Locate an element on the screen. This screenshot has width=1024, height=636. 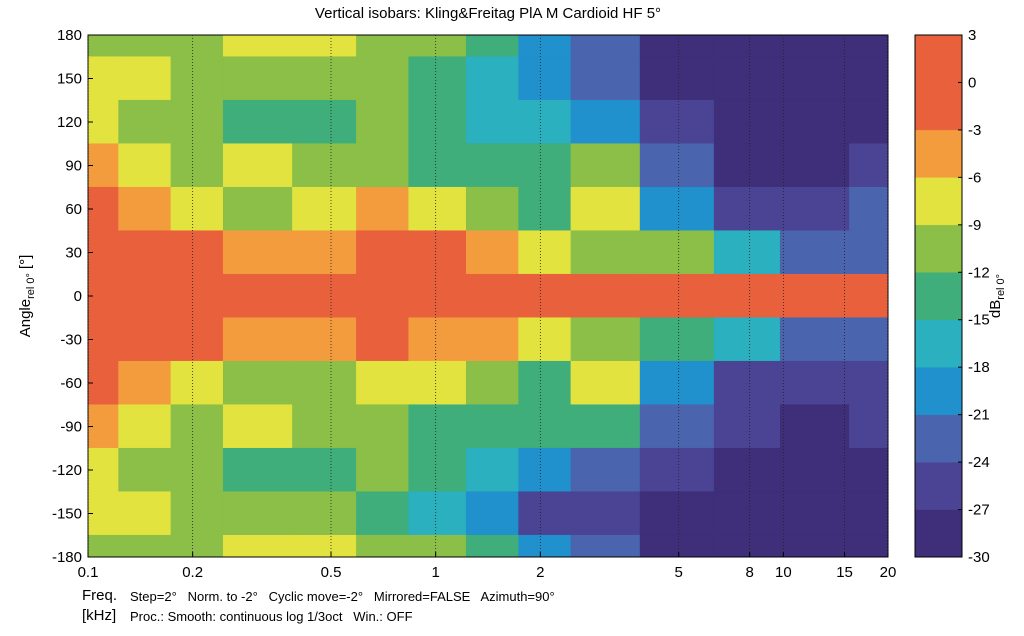
y-tick-label: -120 is located at coordinates (67, 470).